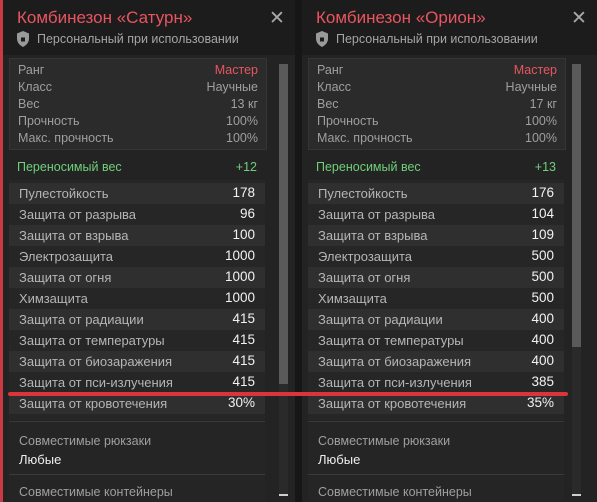 Image resolution: width=597 pixels, height=502 pixels. Describe the element at coordinates (137, 256) in the screenshot. I see `protection-row: Электрозащита 1000` at that location.